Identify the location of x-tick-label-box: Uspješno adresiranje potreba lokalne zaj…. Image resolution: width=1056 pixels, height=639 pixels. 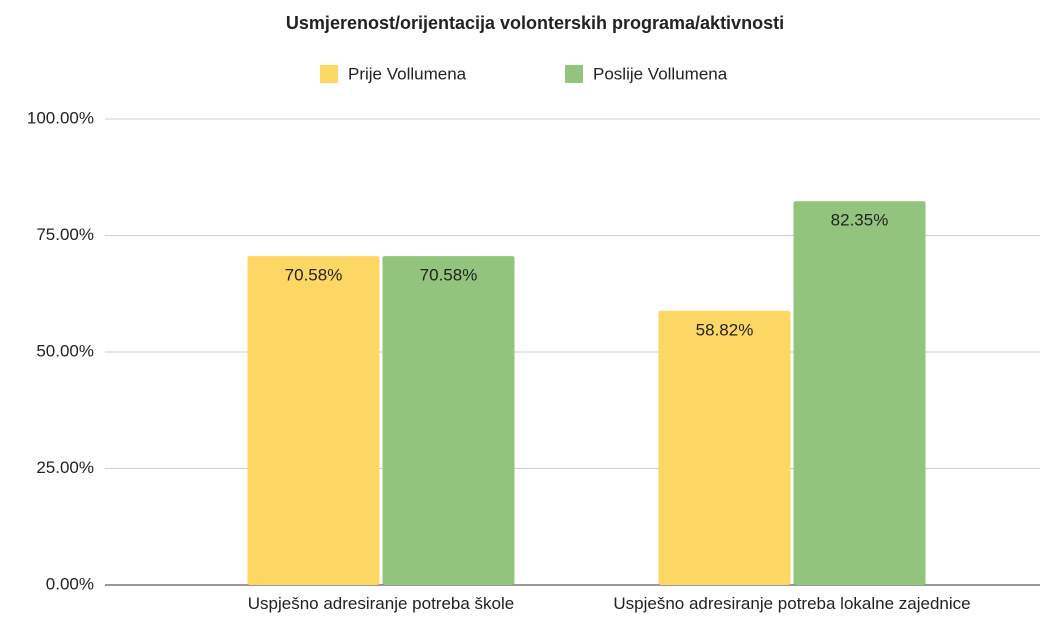
(792, 604).